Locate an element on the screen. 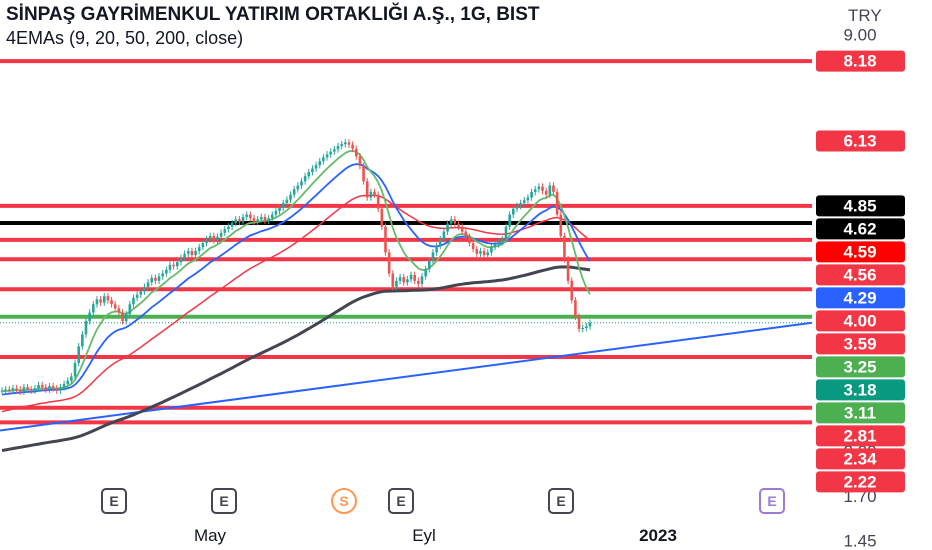  time-axis: May Eyl 2023 is located at coordinates (435, 535).